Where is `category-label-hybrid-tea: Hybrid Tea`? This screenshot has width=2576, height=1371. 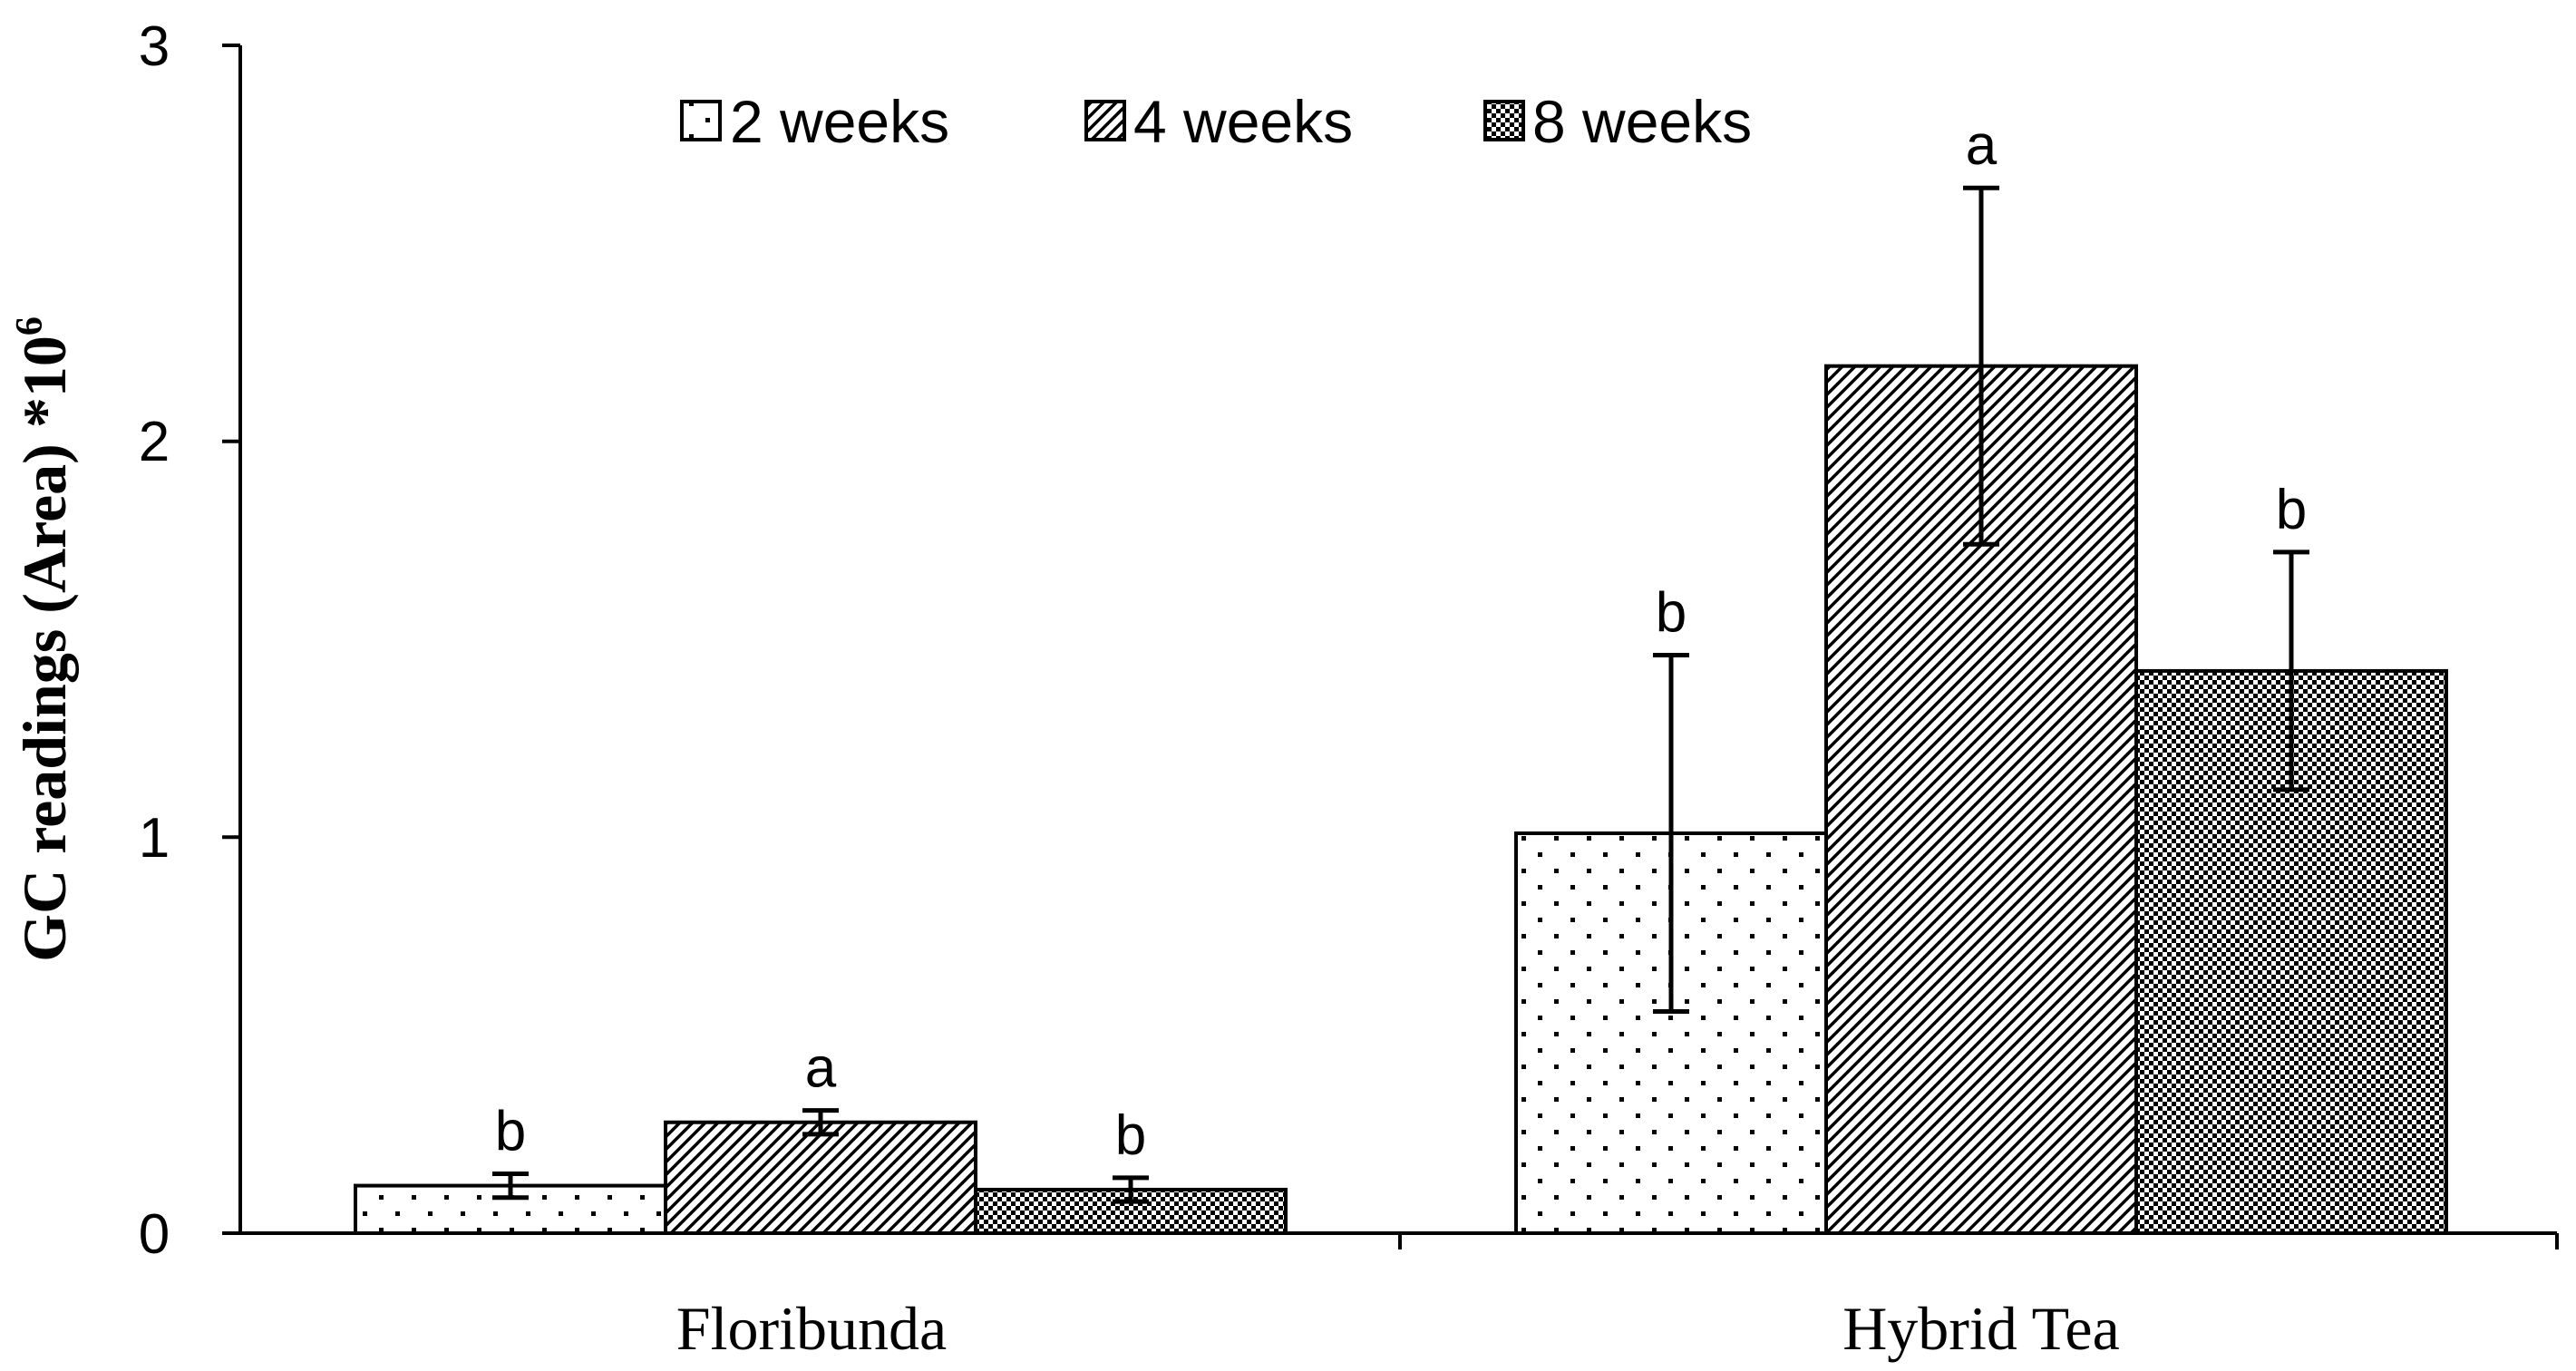
category-label-hybrid-tea: Hybrid Tea is located at coordinates (1981, 1328).